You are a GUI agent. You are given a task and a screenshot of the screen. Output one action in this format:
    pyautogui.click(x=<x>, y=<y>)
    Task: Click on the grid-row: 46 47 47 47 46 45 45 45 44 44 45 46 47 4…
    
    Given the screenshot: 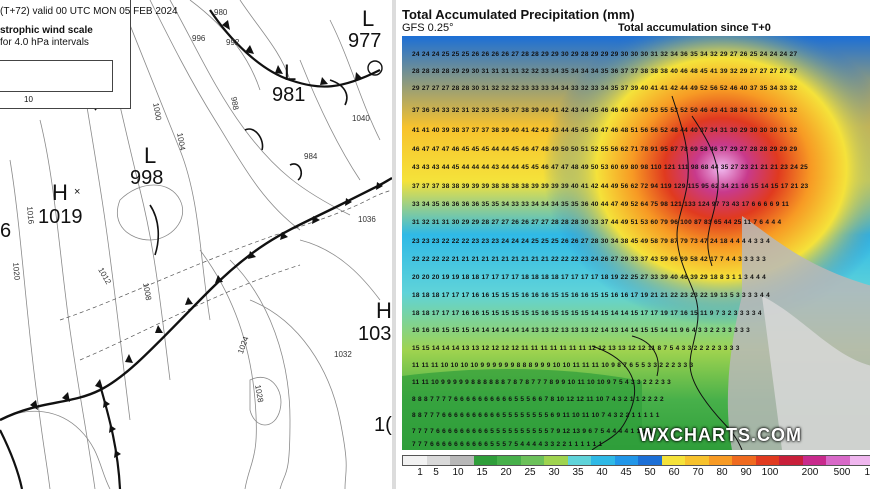 What is the action you would take?
    pyautogui.click(x=605, y=149)
    